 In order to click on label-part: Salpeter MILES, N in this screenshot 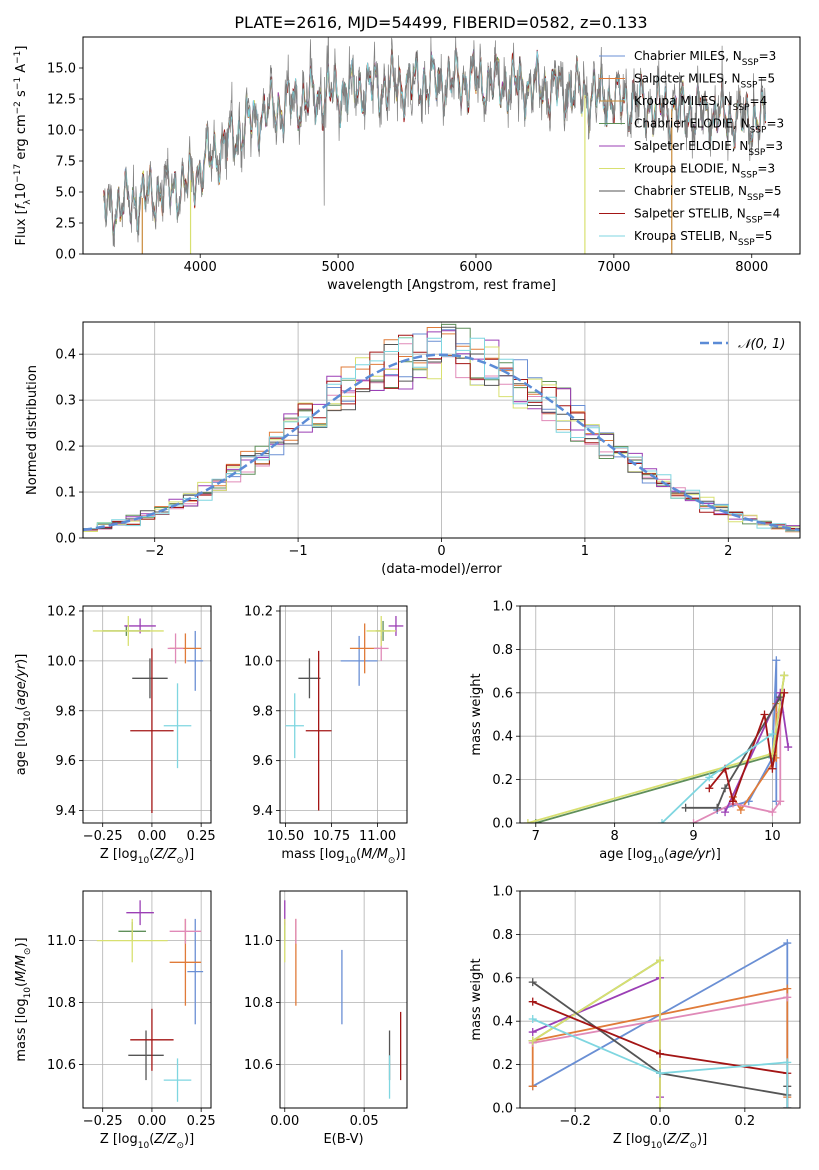, I will do `click(687, 79)`.